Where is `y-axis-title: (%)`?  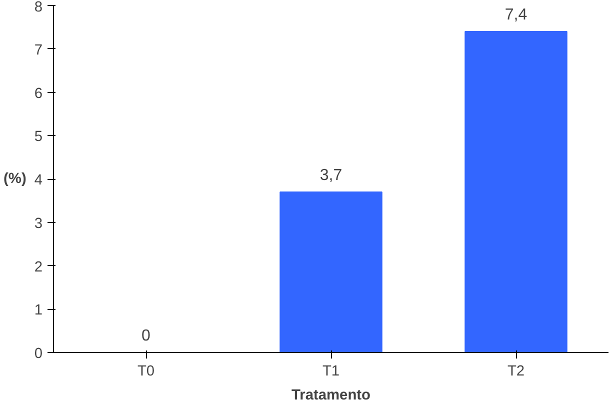
y-axis-title: (%) is located at coordinates (15, 179).